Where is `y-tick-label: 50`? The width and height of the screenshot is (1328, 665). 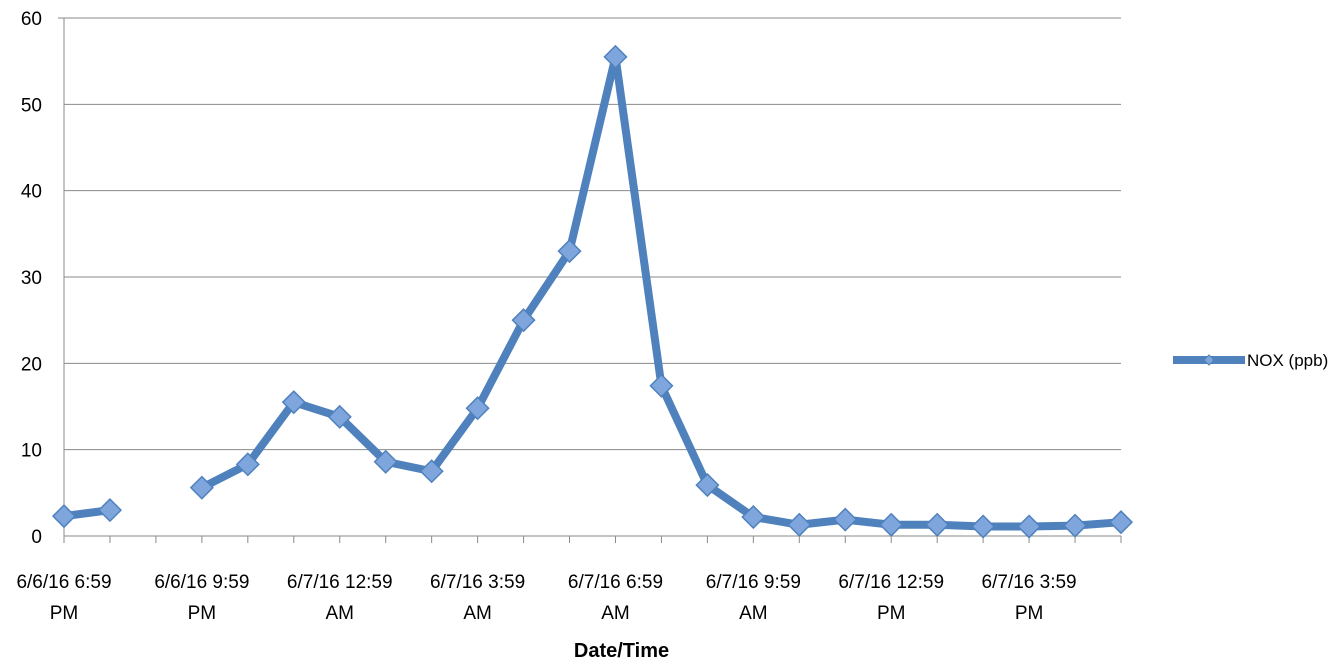 y-tick-label: 50 is located at coordinates (31, 105).